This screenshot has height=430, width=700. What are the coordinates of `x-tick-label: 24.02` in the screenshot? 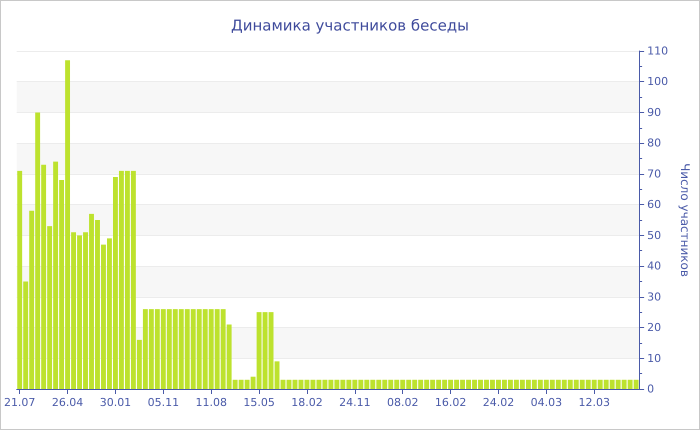 It's located at (498, 402).